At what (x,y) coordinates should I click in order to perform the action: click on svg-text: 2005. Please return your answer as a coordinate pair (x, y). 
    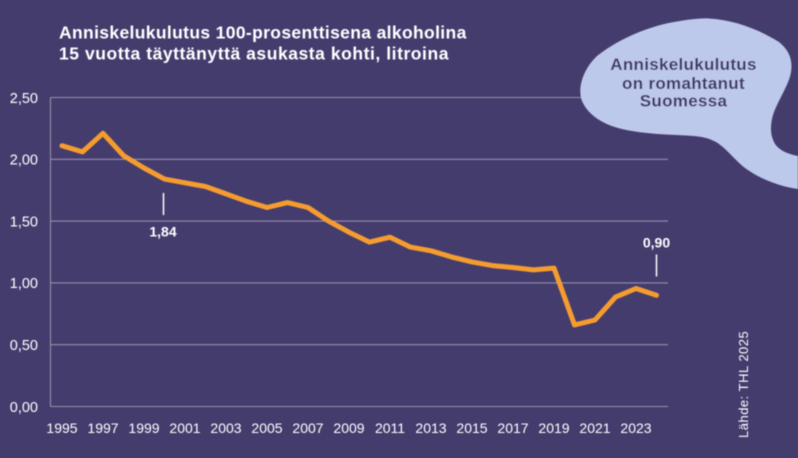
    Looking at the image, I should click on (266, 428).